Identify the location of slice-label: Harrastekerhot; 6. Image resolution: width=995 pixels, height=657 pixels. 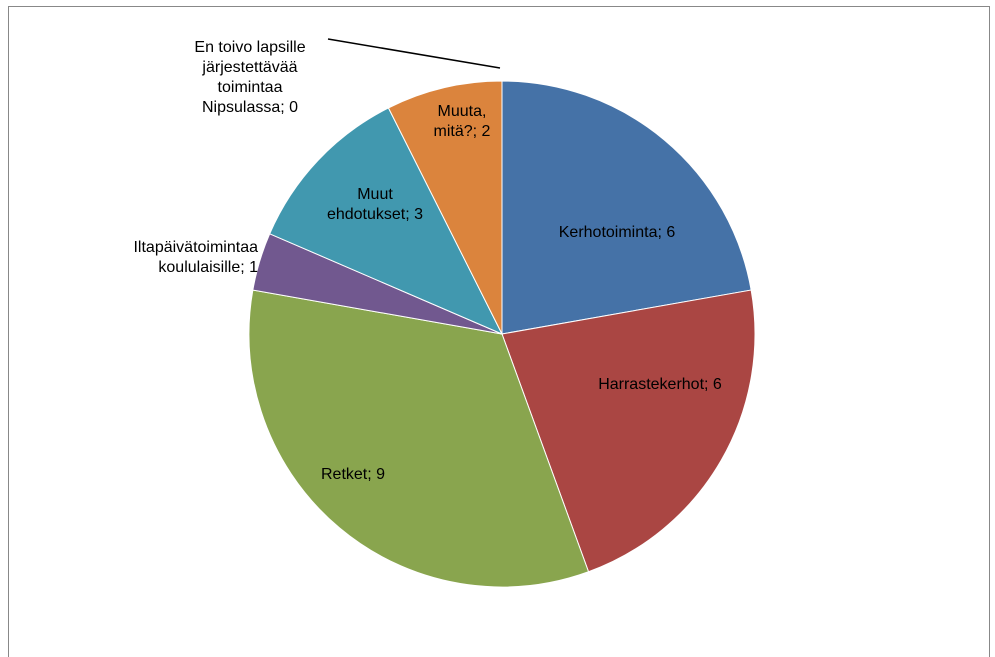
(660, 384).